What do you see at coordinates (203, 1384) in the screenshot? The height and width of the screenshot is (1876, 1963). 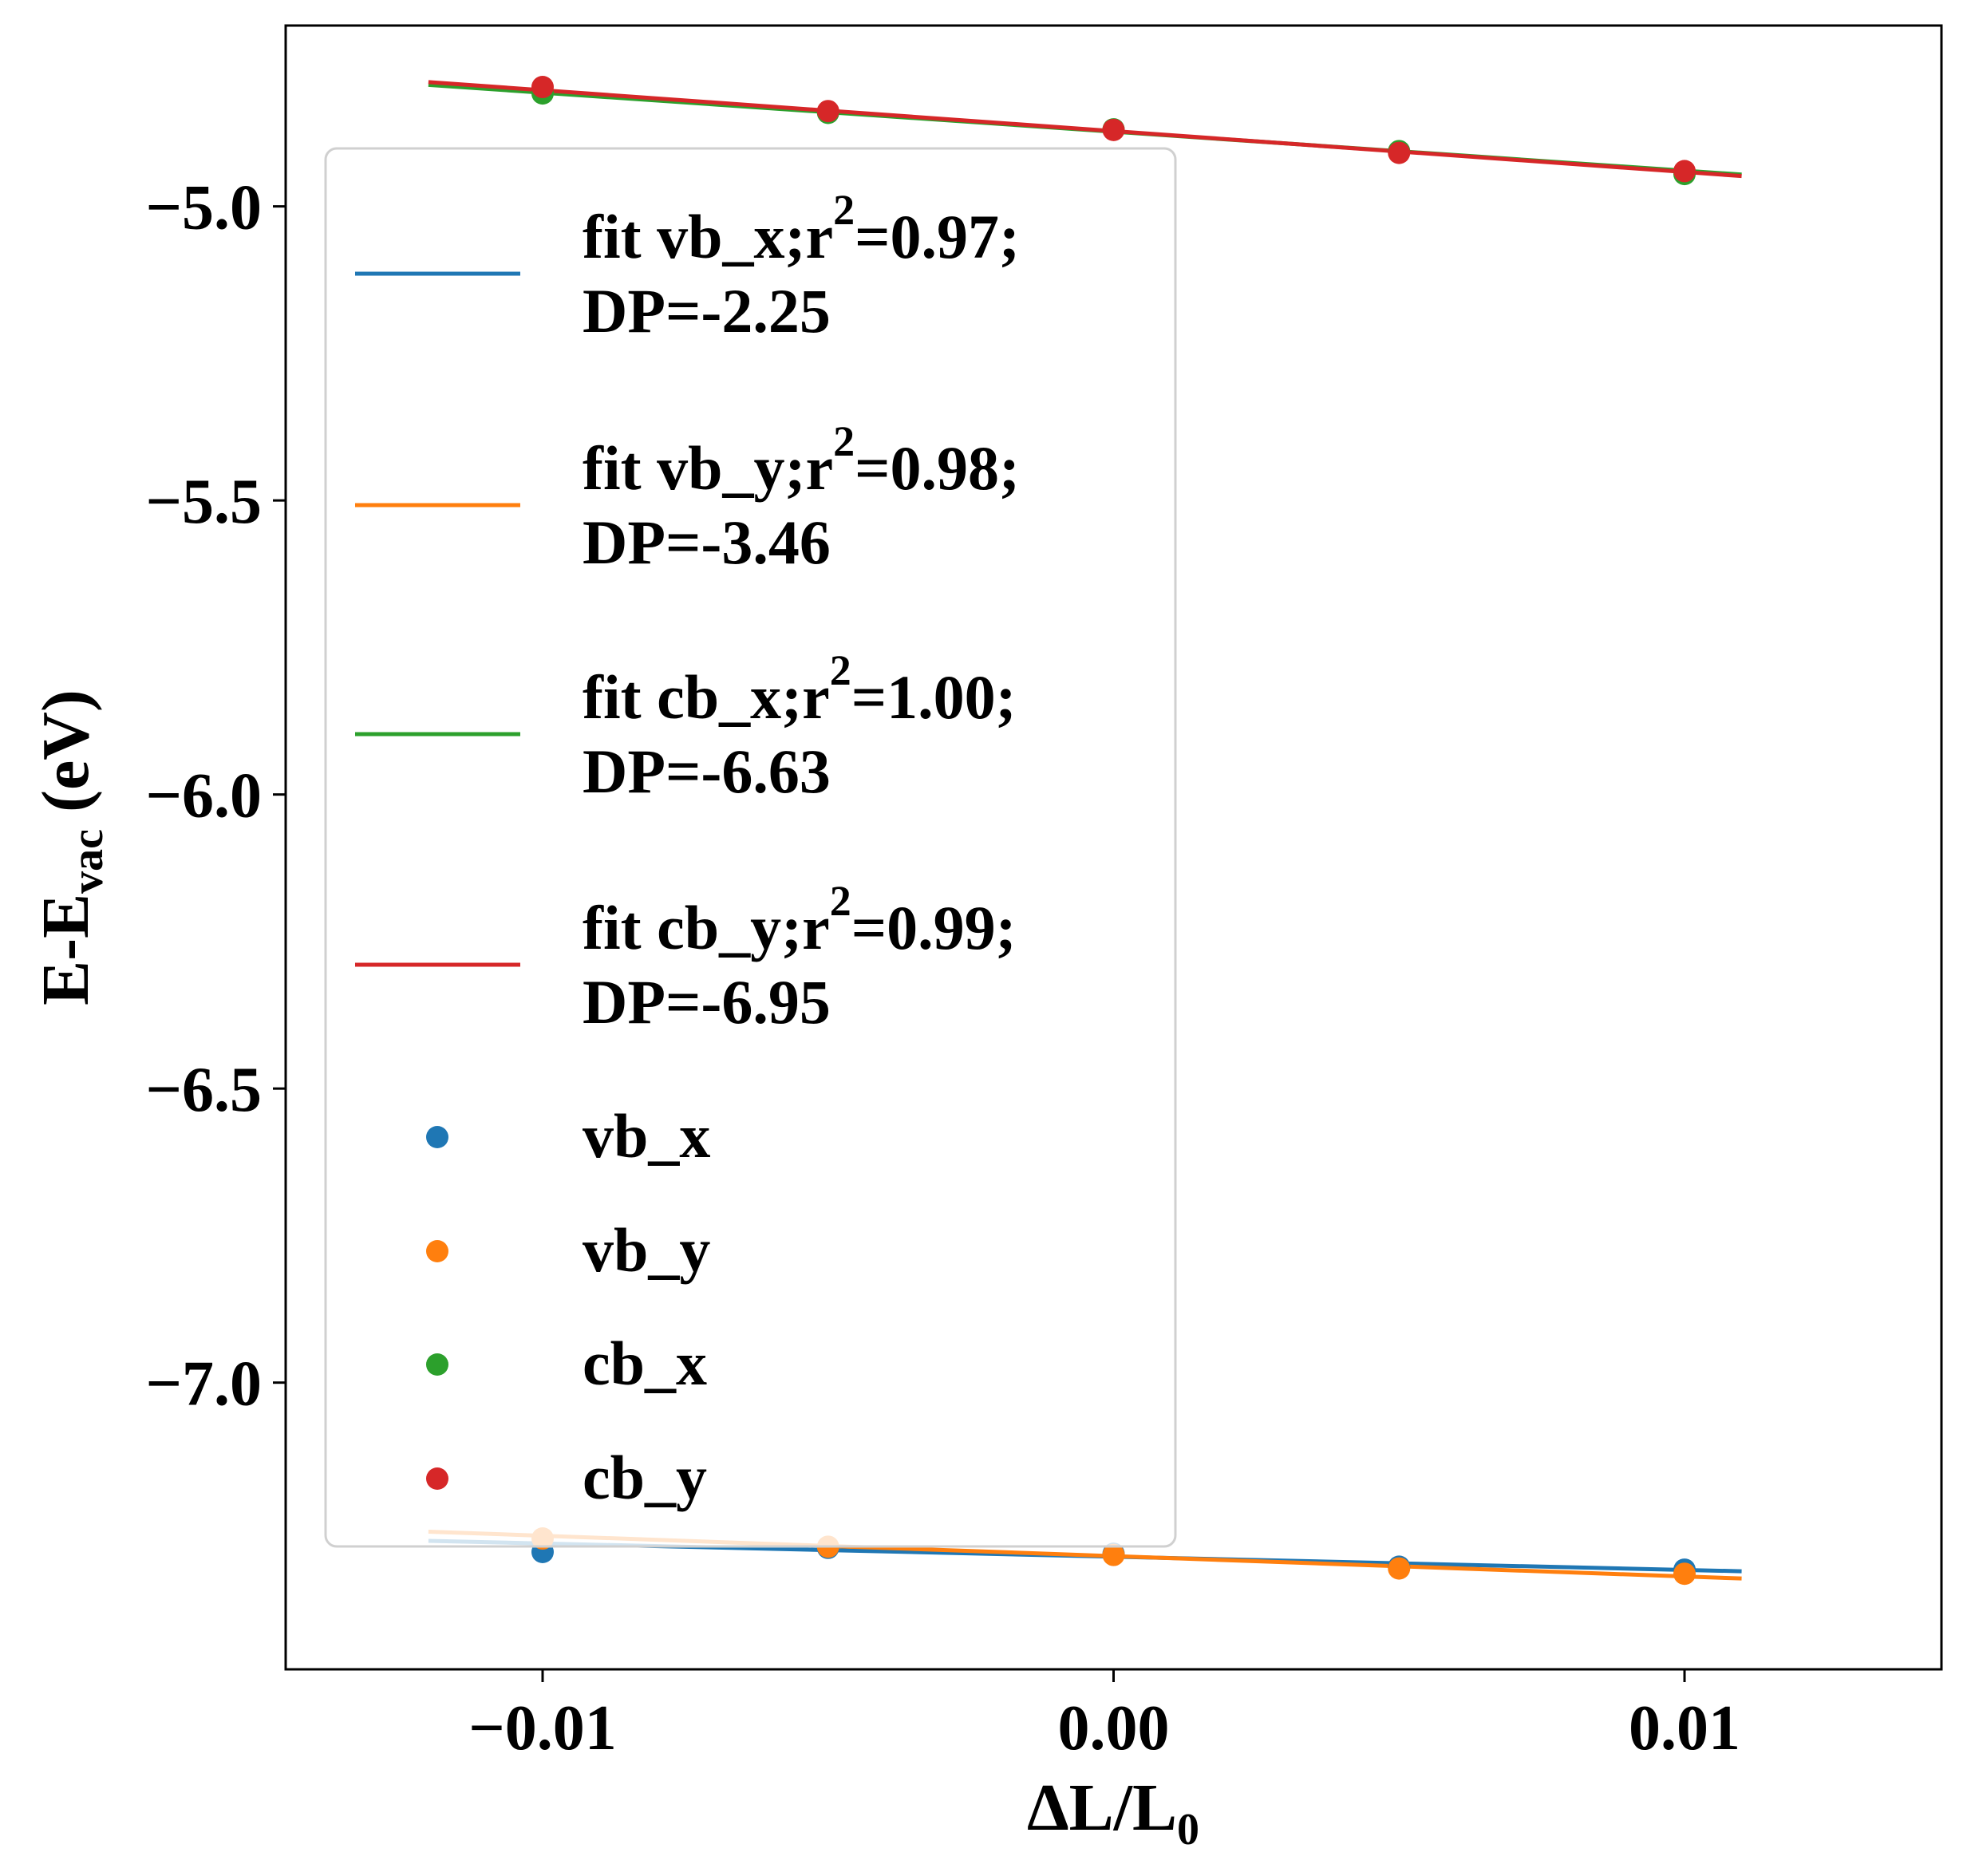 I see `y-tick-label: −7.0` at bounding box center [203, 1384].